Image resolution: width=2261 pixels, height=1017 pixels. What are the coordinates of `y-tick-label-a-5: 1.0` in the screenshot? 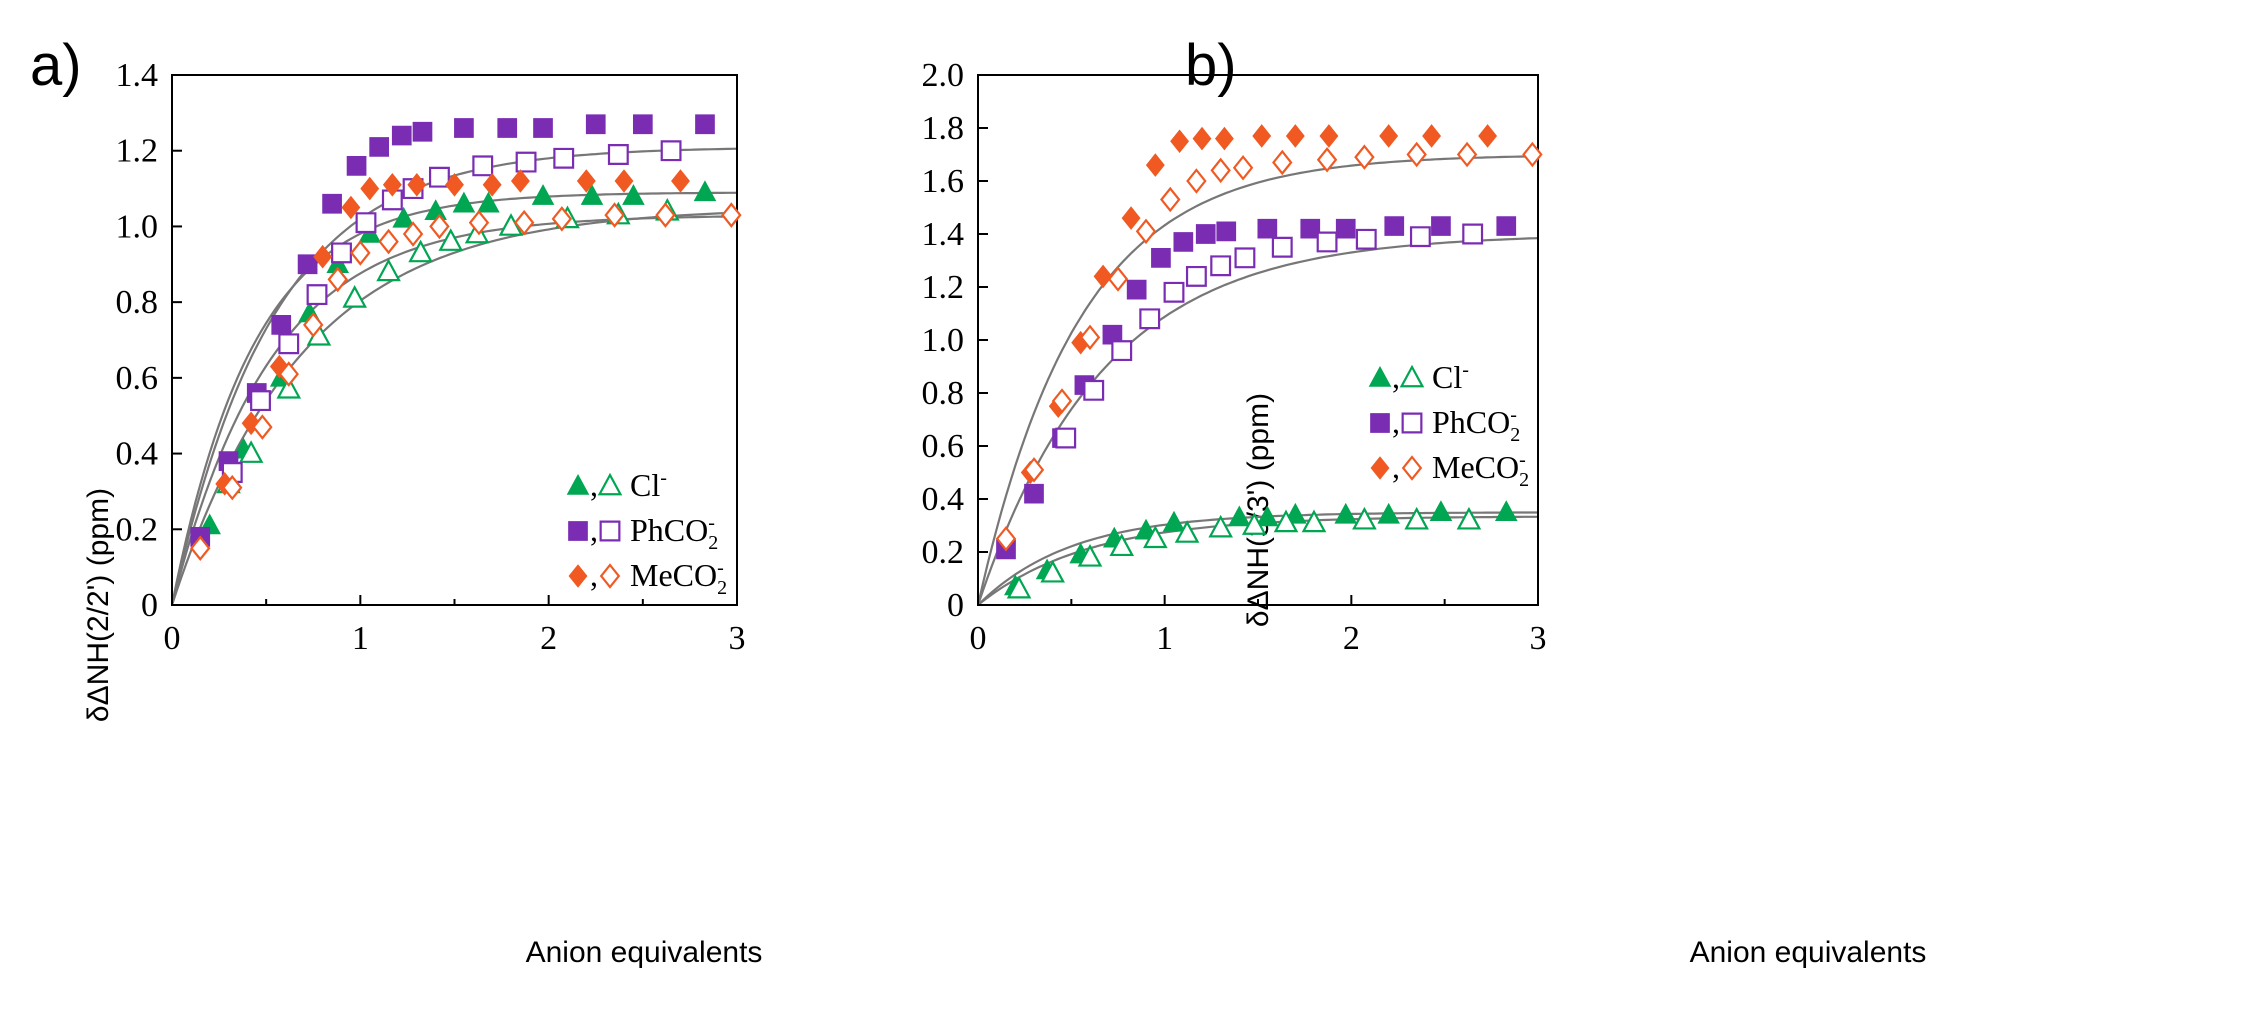 It's located at (137, 226).